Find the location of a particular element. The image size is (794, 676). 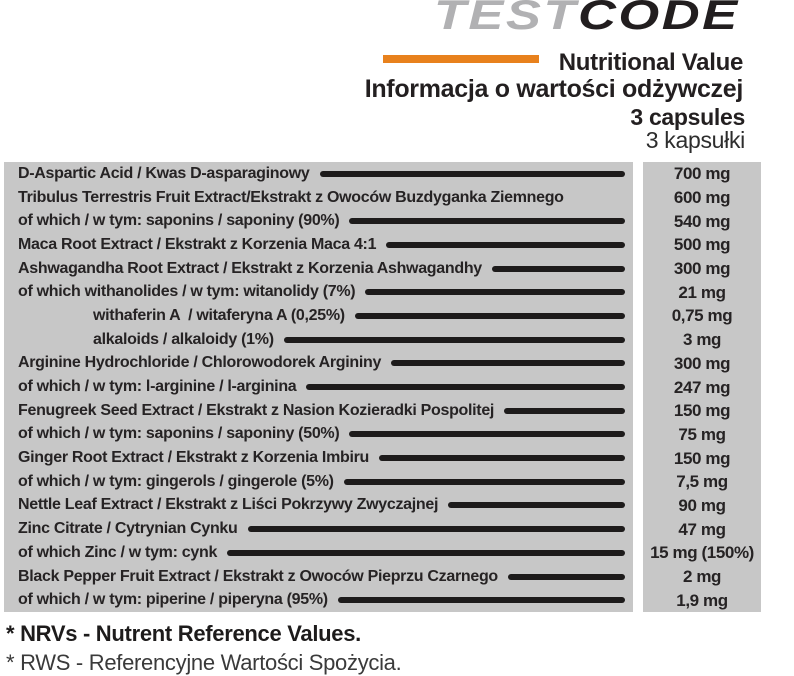

amount-value: 15 mg (150%) is located at coordinates (702, 553).